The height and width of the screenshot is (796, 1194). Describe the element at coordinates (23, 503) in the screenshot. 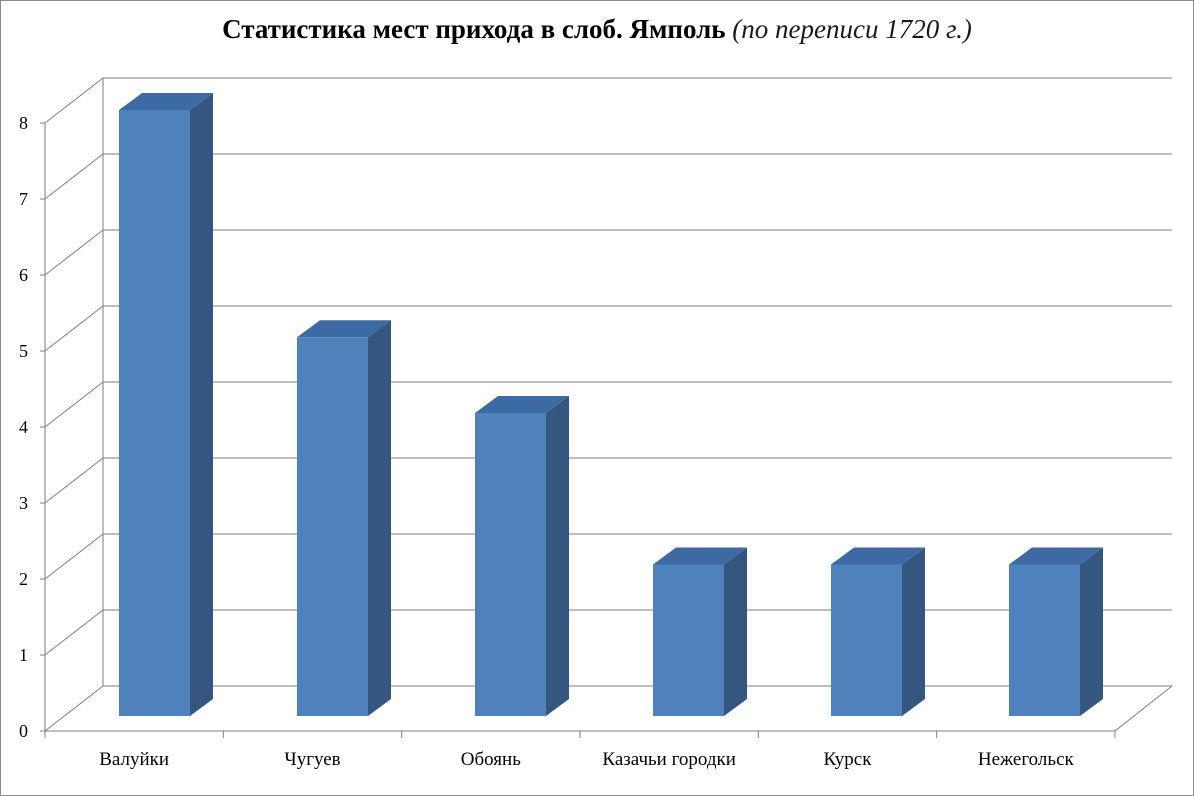

I see `y-tick-label: 3` at that location.